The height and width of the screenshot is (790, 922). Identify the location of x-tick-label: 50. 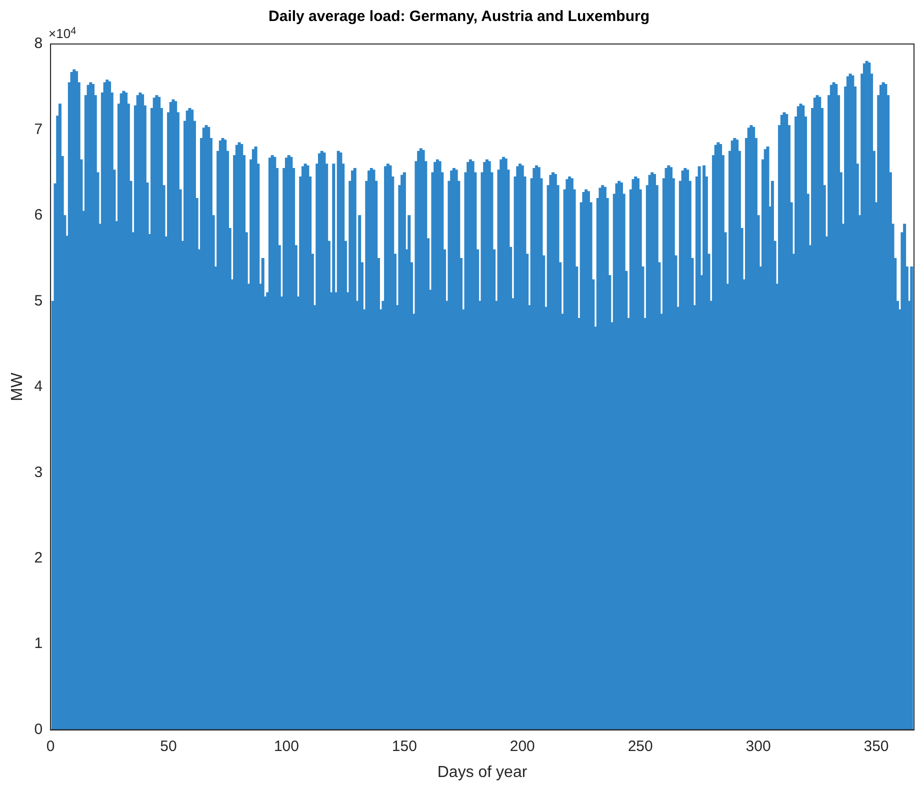
(168, 746).